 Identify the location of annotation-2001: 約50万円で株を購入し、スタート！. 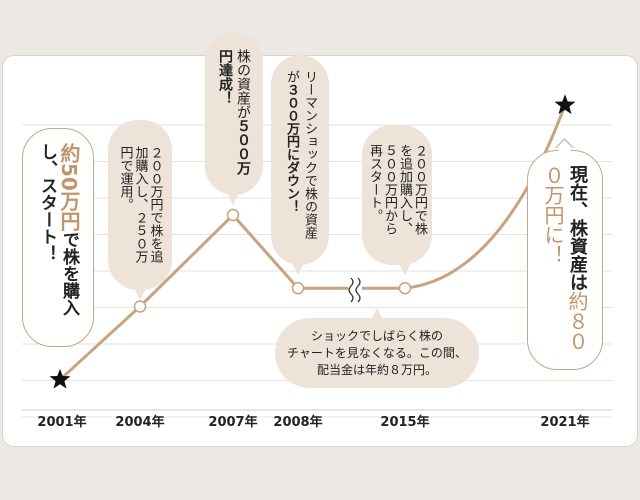
(58, 237).